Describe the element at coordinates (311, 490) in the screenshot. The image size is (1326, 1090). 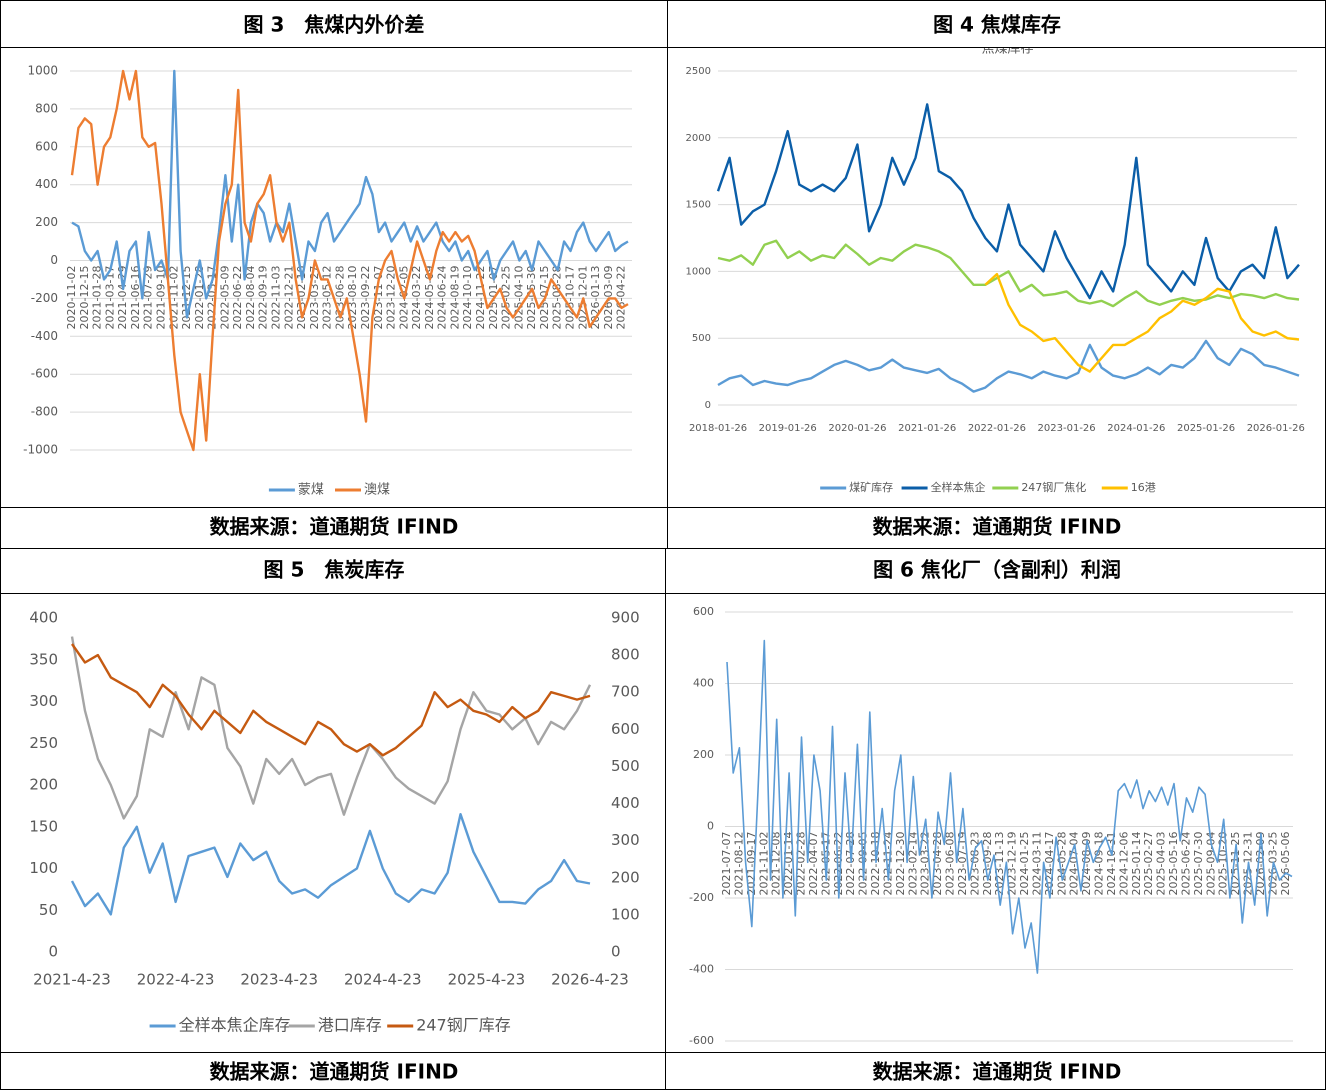
I see `legend-label: 蒙煤` at that location.